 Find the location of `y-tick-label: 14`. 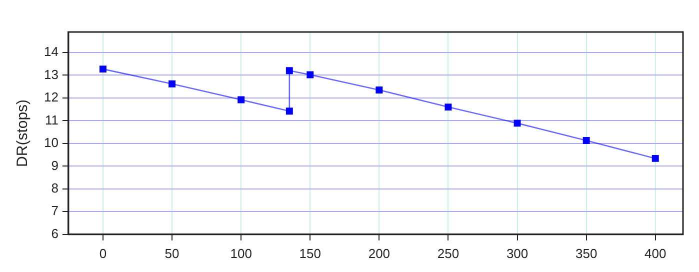

y-tick-label: 14 is located at coordinates (51, 52).